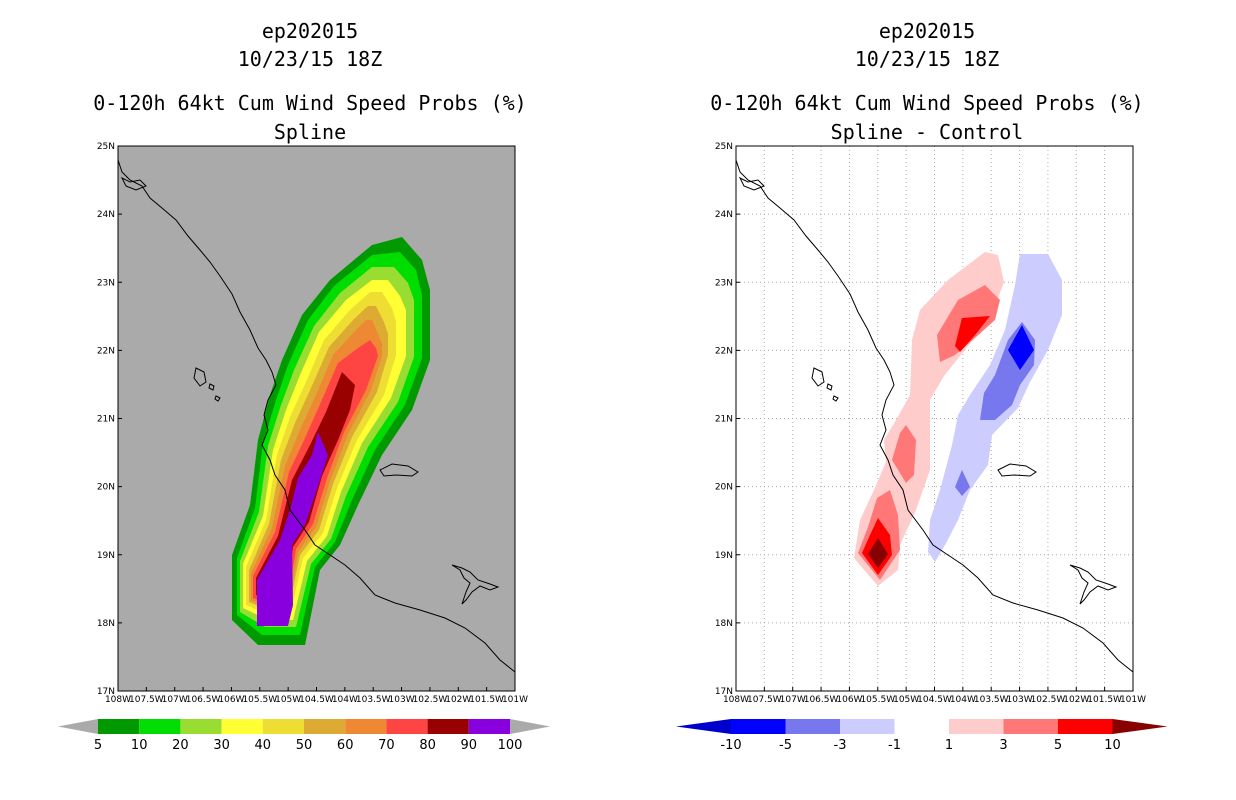 The width and height of the screenshot is (1236, 800). Describe the element at coordinates (510, 745) in the screenshot. I see `colorbar-label: 100` at that location.